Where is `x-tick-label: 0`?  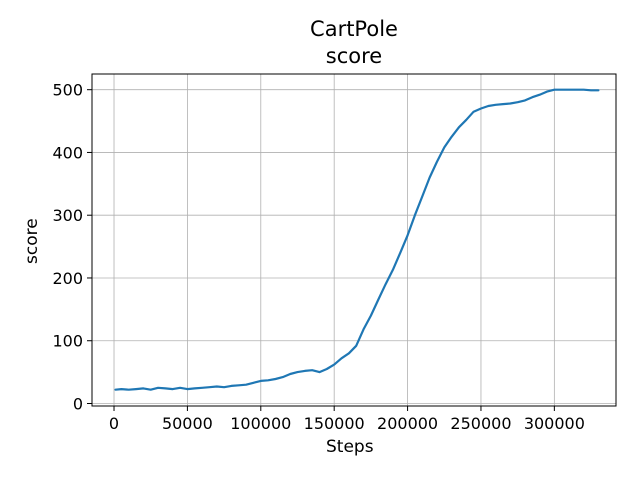
x-tick-label: 0 is located at coordinates (114, 423).